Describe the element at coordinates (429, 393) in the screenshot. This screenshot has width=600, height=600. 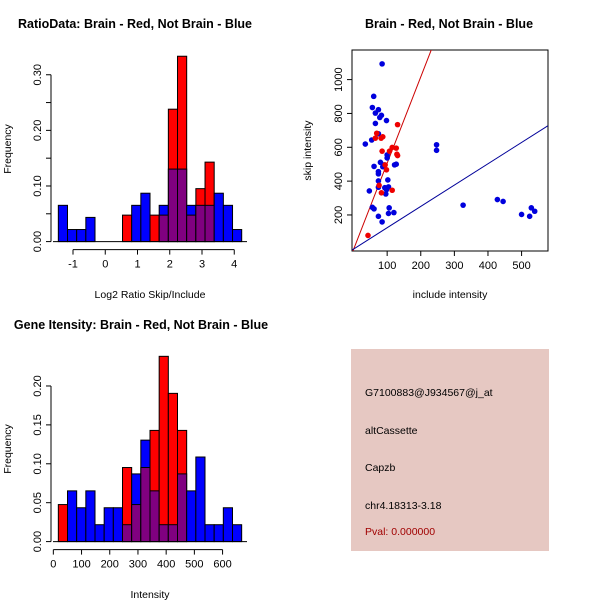
I see `probe-id: G7100883@J934567@j_at` at that location.